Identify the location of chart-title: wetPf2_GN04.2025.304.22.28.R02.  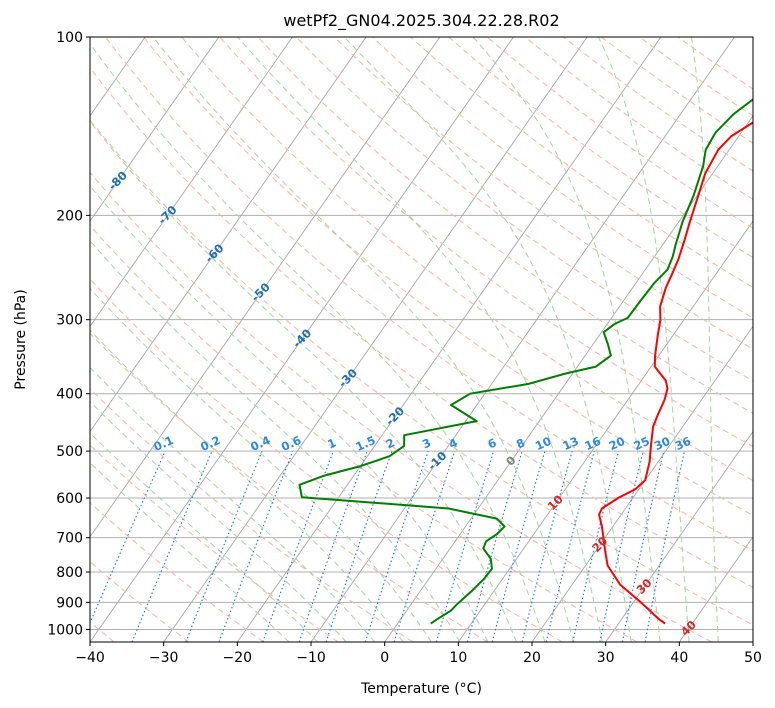
(421, 21).